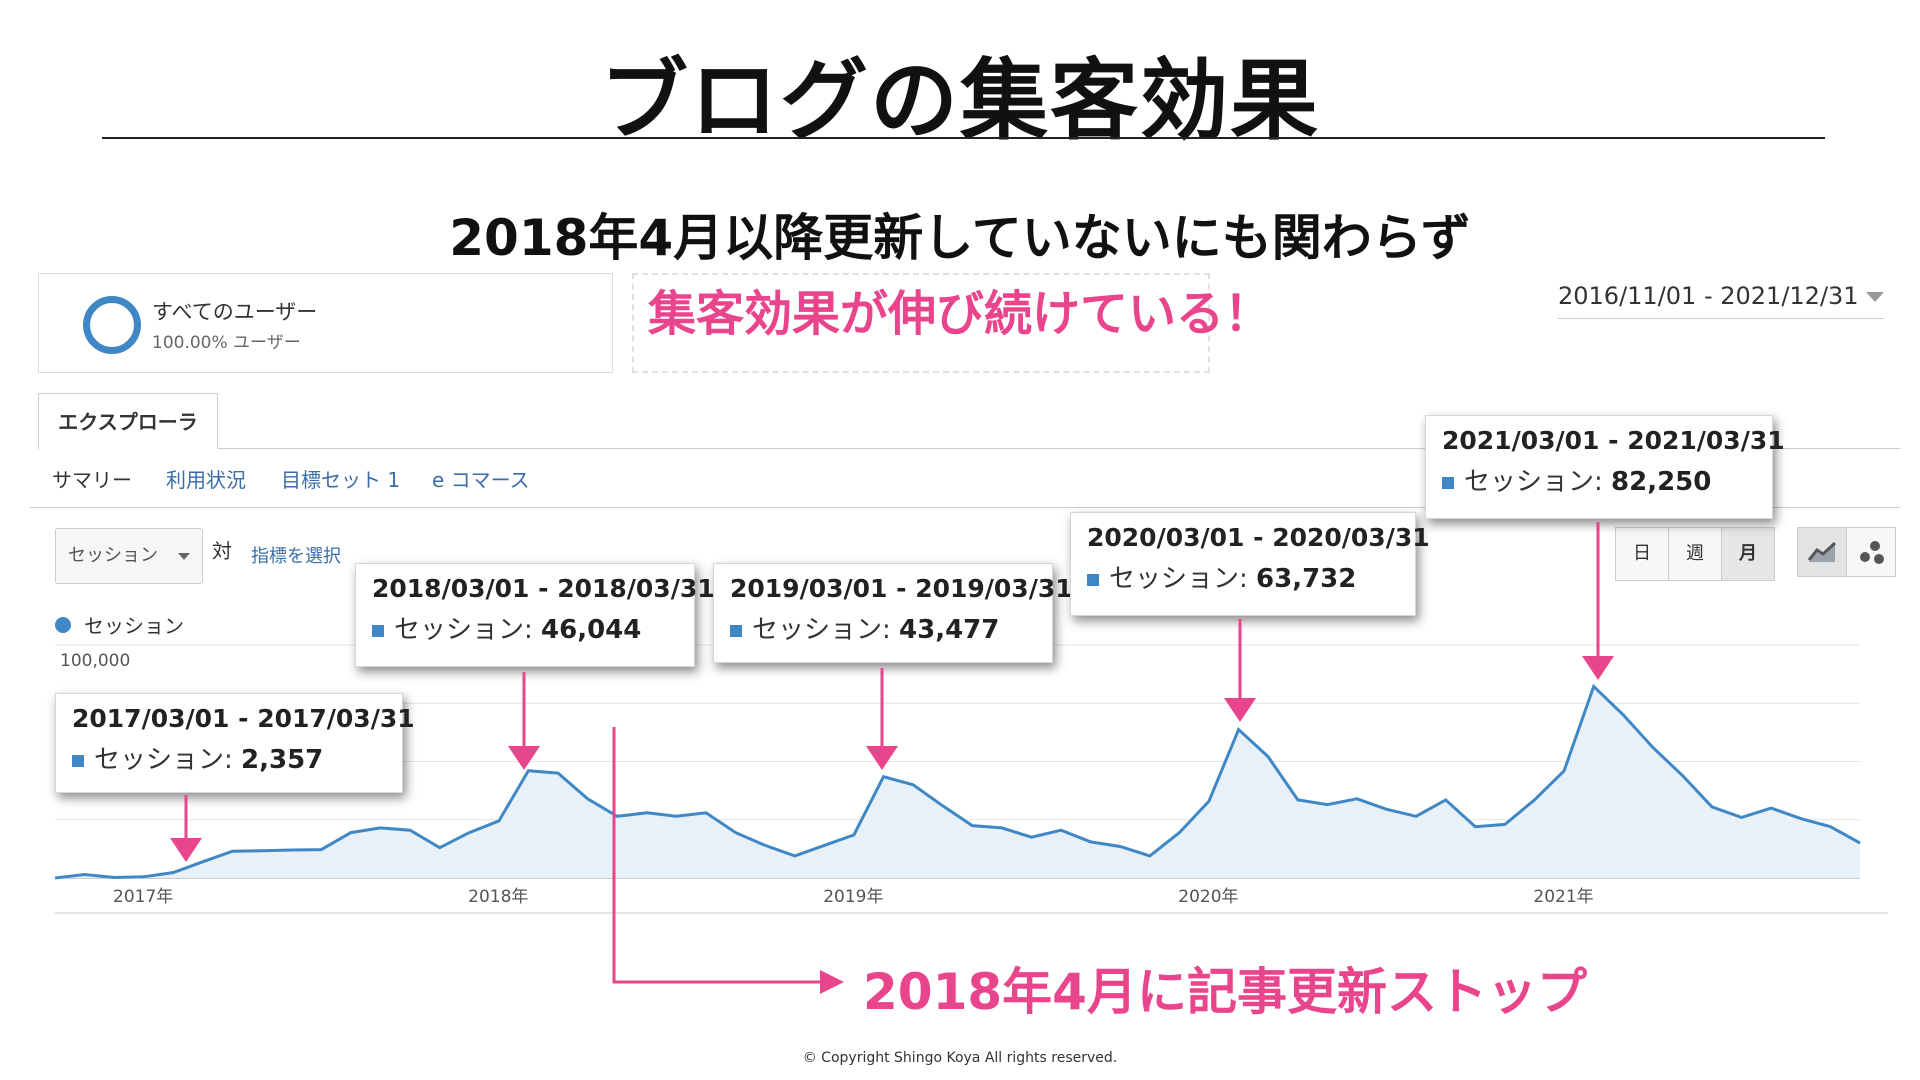 Image resolution: width=1920 pixels, height=1080 pixels. What do you see at coordinates (901, 588) in the screenshot?
I see `tooltip-range: 2019/03/01 - 2019/03/31` at bounding box center [901, 588].